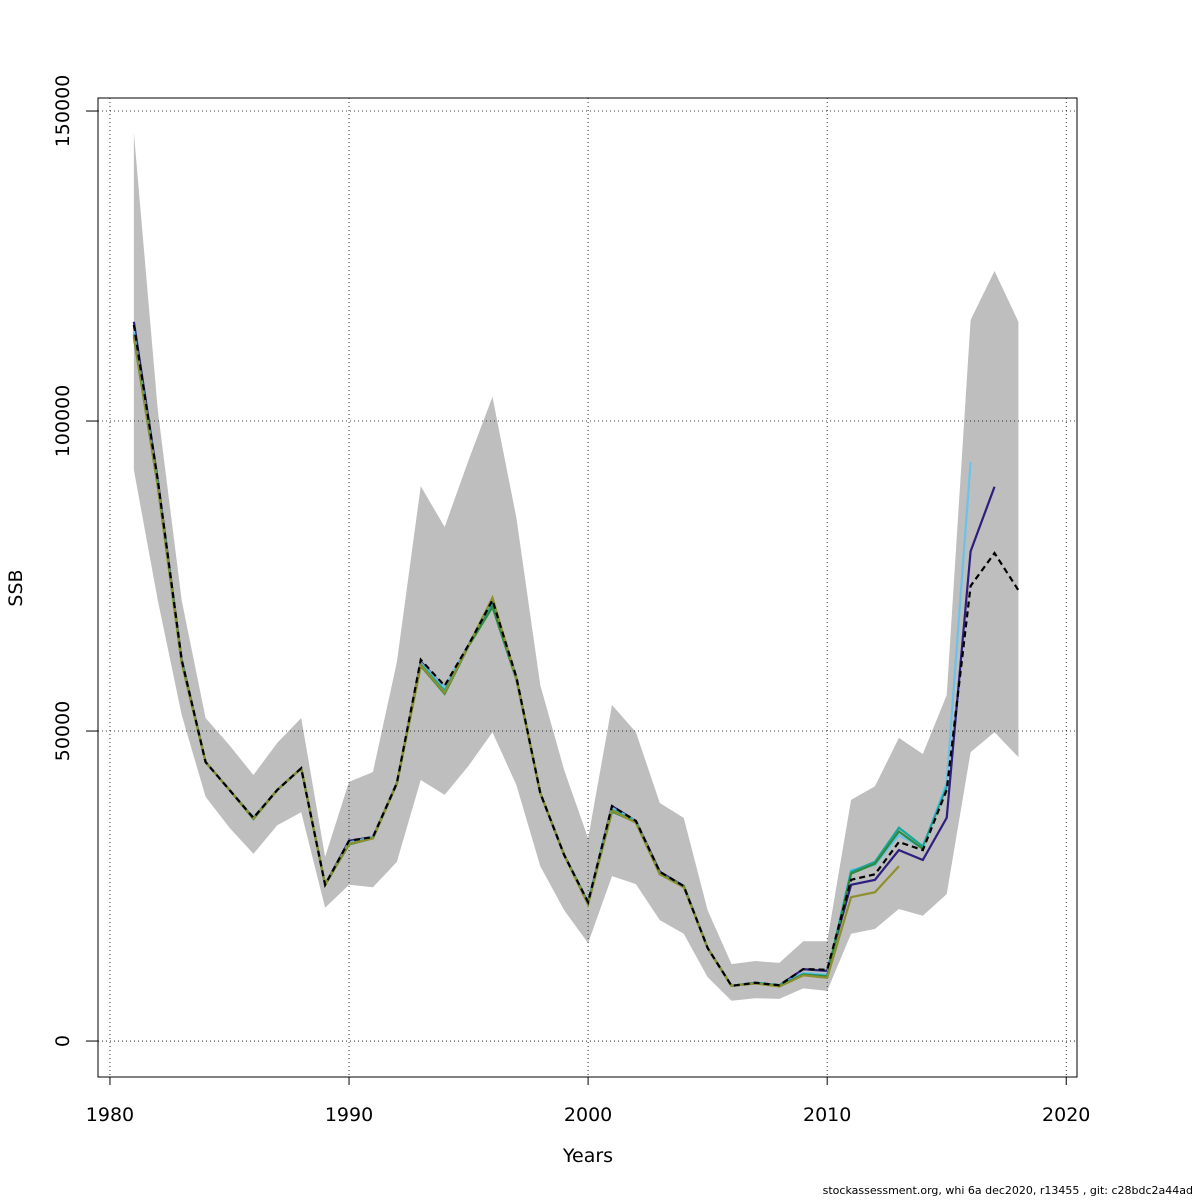  Describe the element at coordinates (827, 1115) in the screenshot. I see `x-tick-label: 2010` at that location.